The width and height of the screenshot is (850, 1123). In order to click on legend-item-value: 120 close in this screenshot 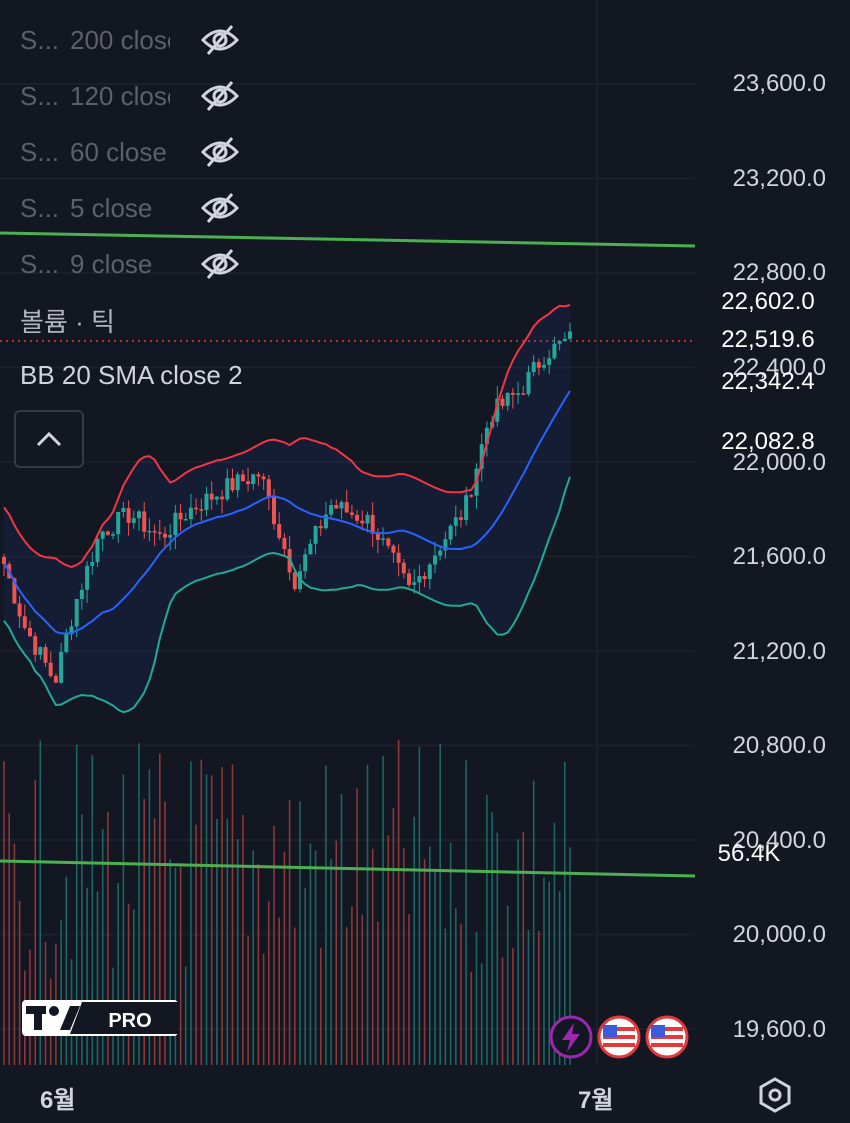, I will do `click(120, 95)`.